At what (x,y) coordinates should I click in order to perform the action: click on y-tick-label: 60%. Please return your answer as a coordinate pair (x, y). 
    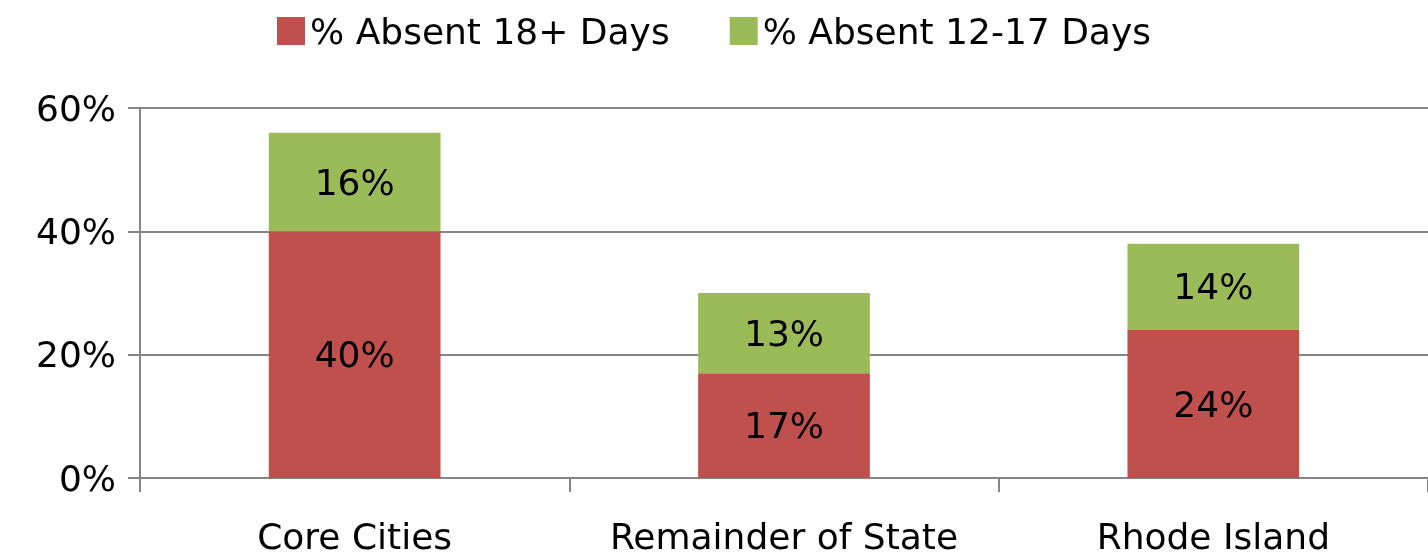
    Looking at the image, I should click on (75, 108).